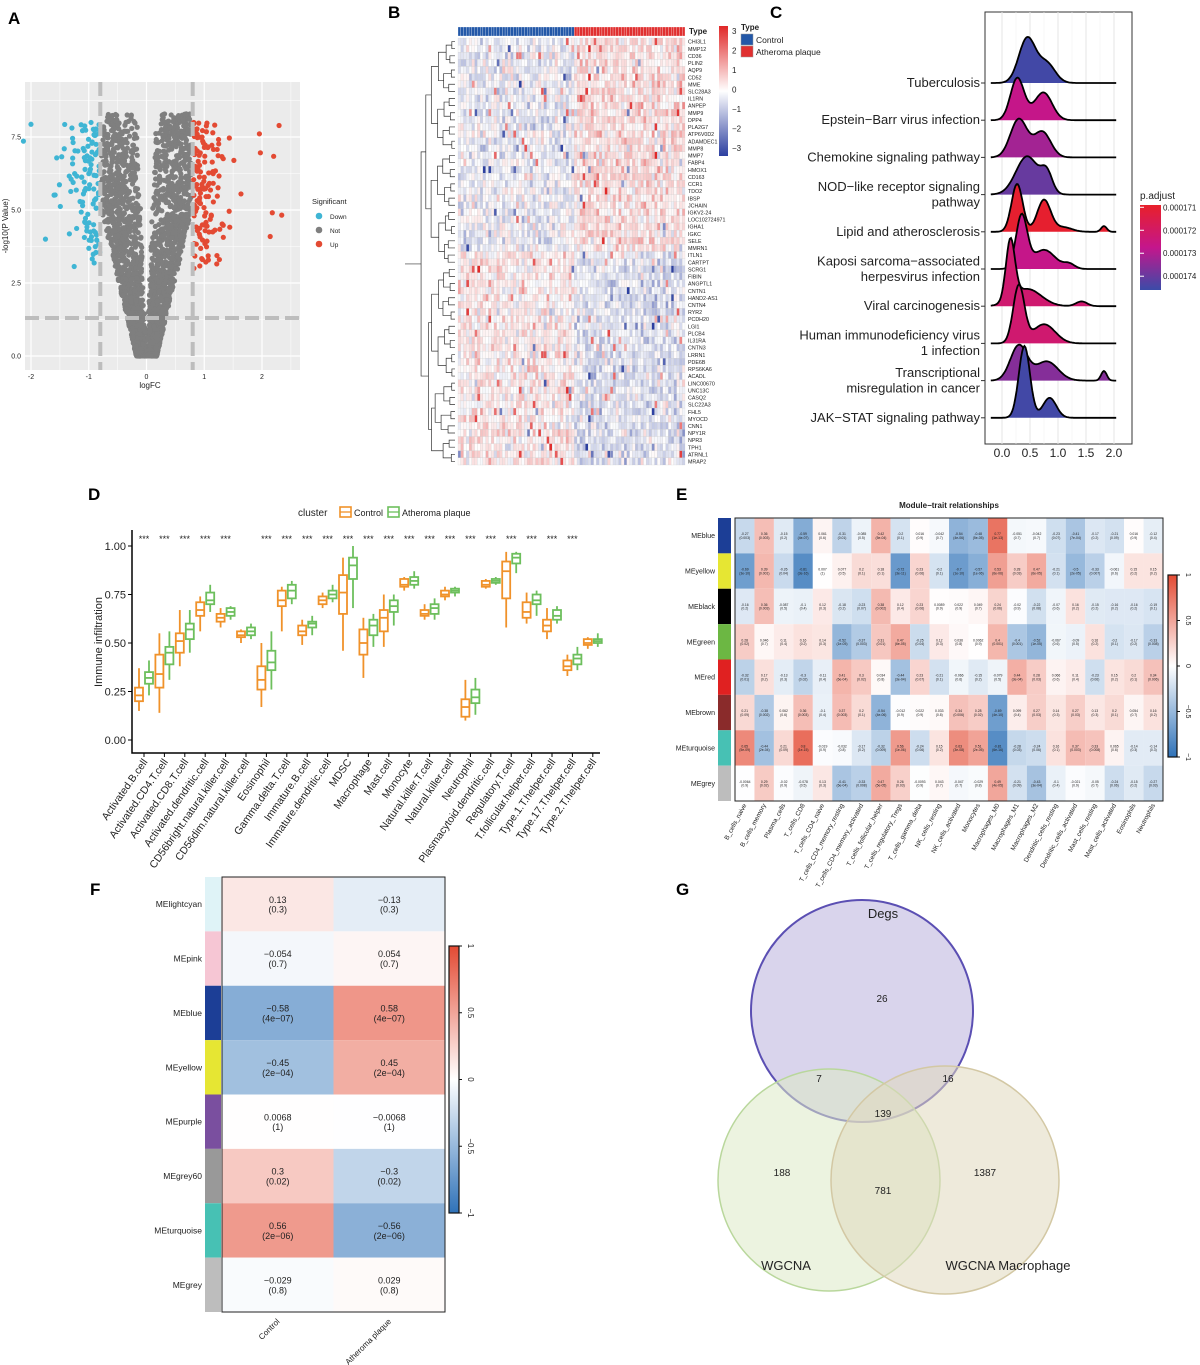 The image size is (1200, 1365). What do you see at coordinates (77, 228) in the screenshot?
I see `point-down` at bounding box center [77, 228].